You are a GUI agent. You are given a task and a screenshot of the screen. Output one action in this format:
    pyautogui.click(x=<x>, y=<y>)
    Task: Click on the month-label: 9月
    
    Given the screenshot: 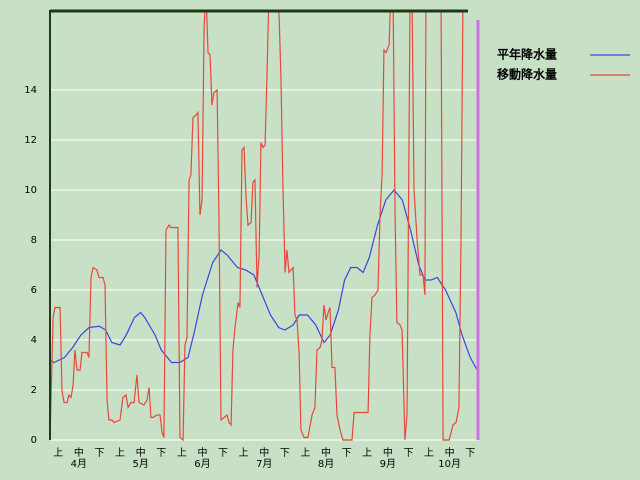 What is the action you would take?
    pyautogui.click(x=388, y=464)
    